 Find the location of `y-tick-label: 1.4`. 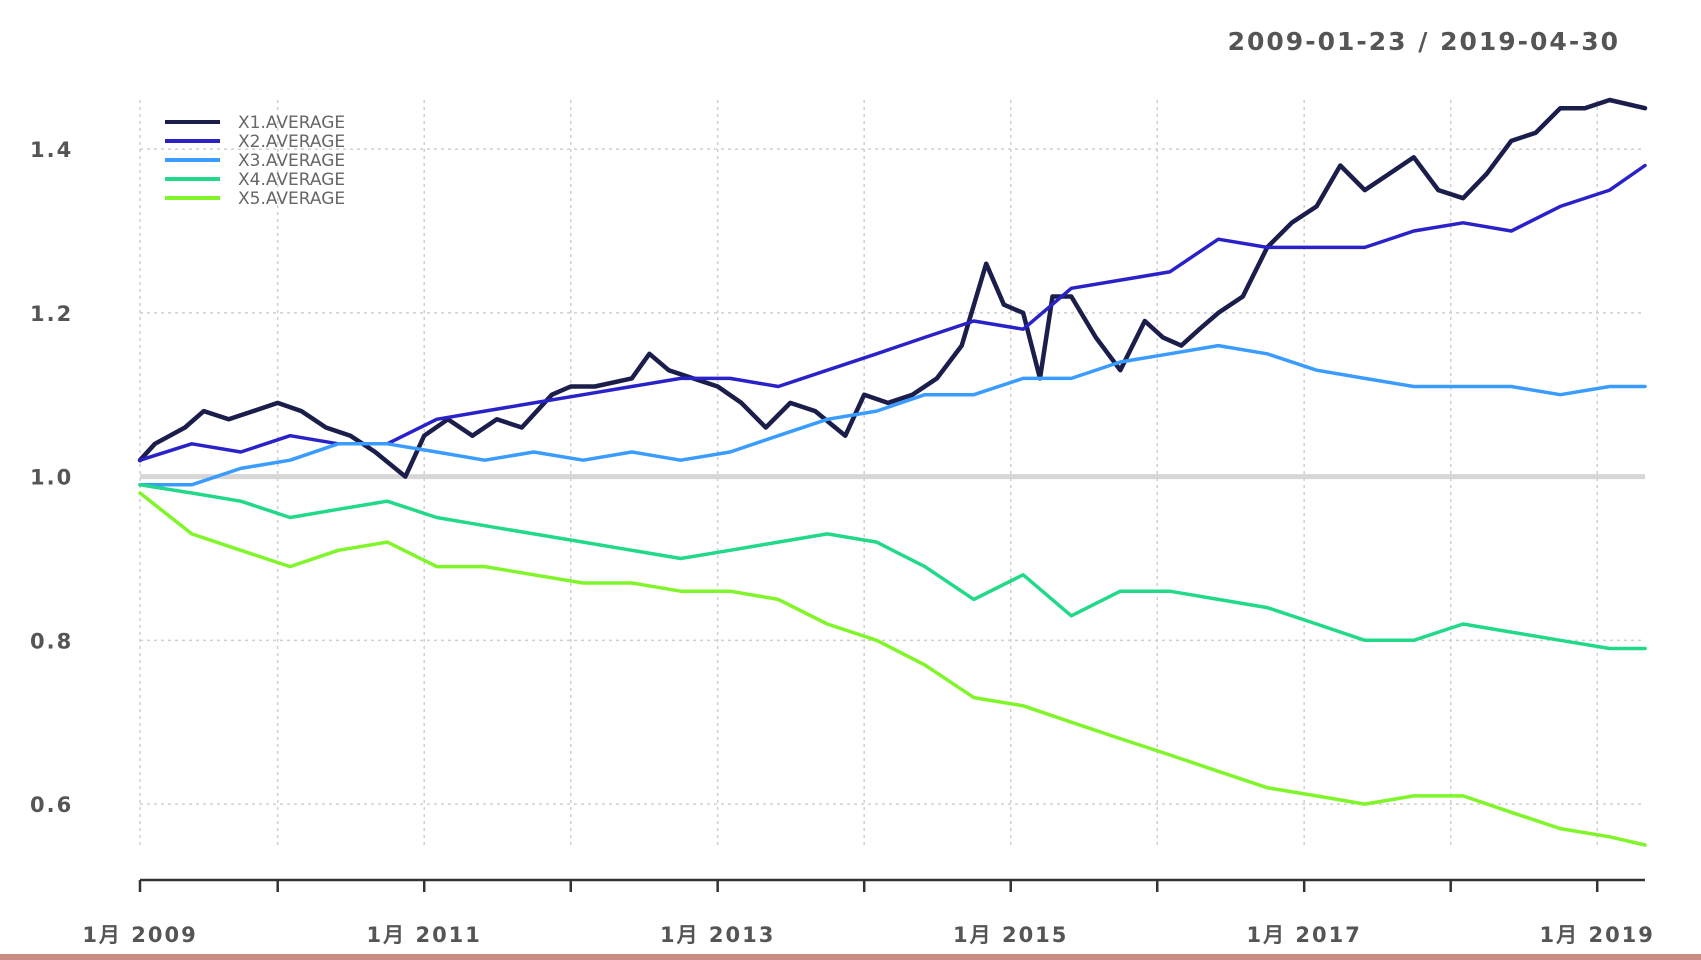

y-tick-label: 1.4 is located at coordinates (51, 150).